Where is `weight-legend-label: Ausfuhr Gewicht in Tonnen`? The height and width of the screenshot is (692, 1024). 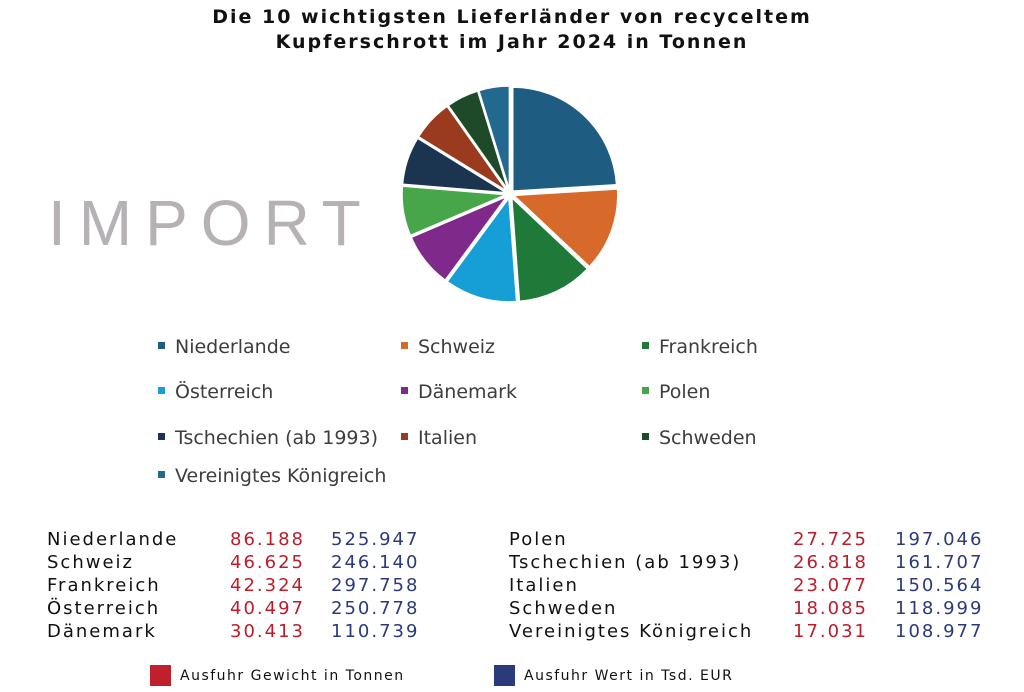
weight-legend-label: Ausfuhr Gewicht in Tonnen is located at coordinates (292, 676).